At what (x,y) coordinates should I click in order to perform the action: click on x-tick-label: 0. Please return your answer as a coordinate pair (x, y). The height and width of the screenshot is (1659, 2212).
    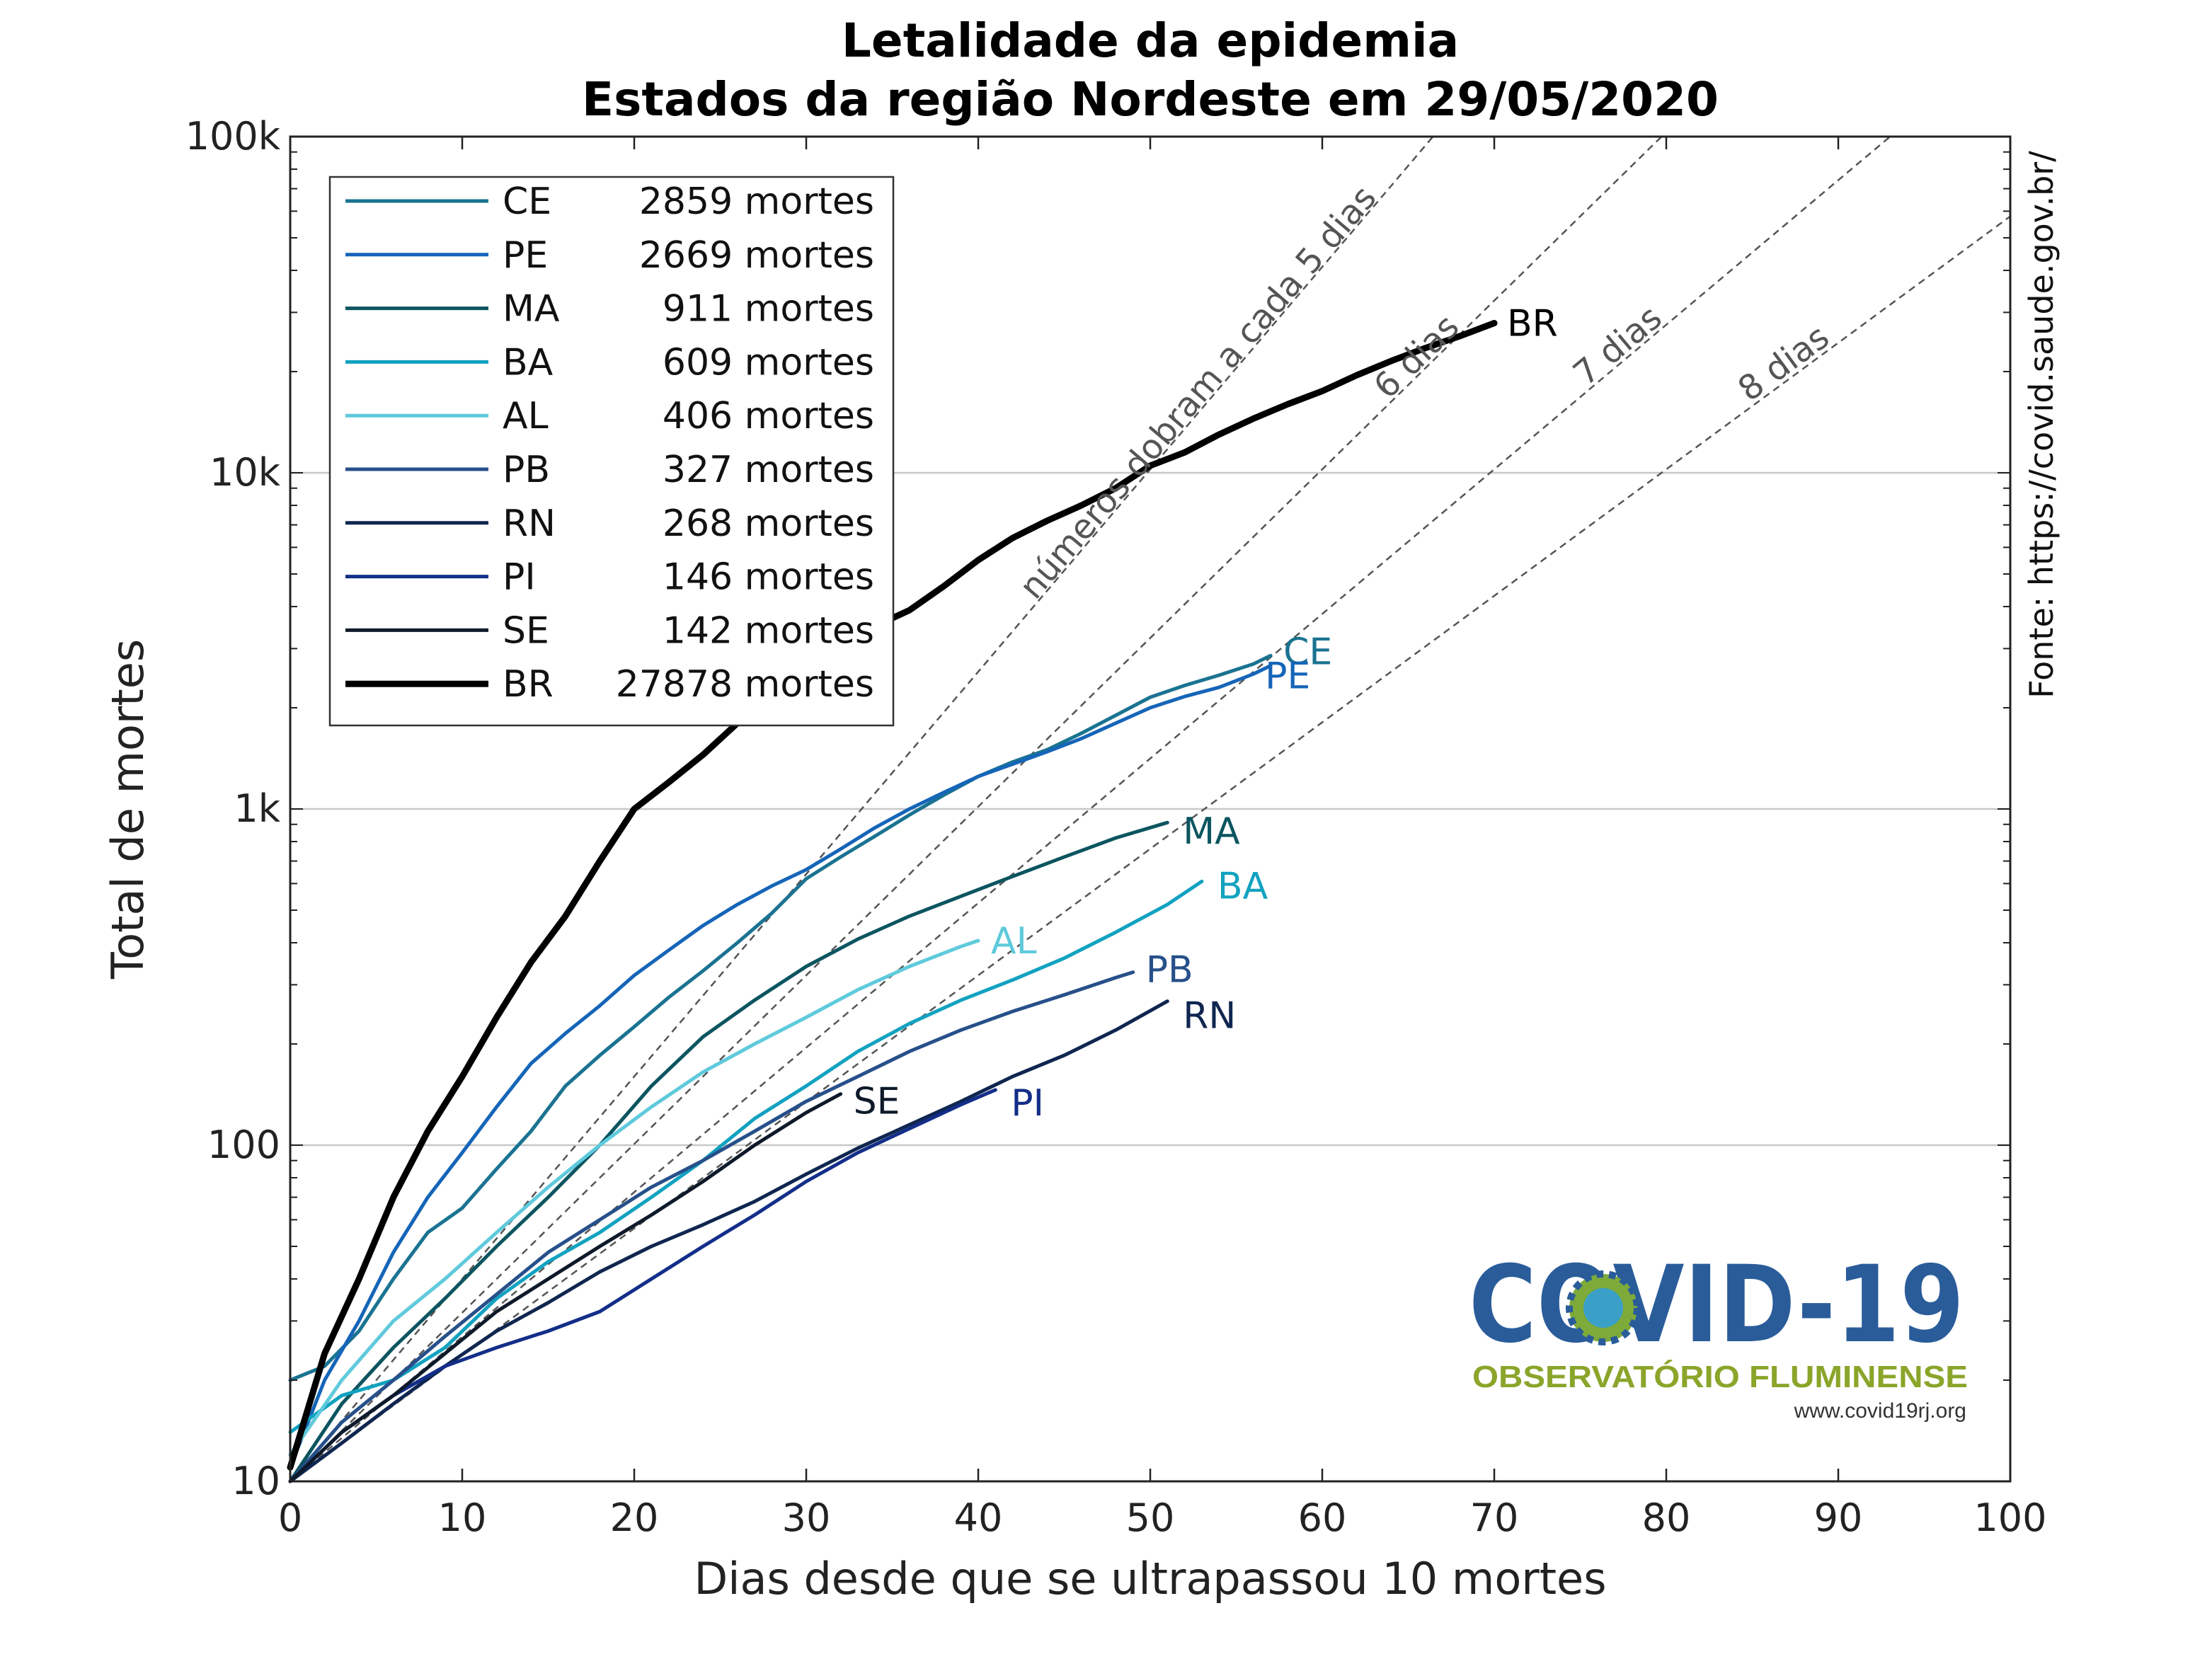
    Looking at the image, I should click on (290, 1518).